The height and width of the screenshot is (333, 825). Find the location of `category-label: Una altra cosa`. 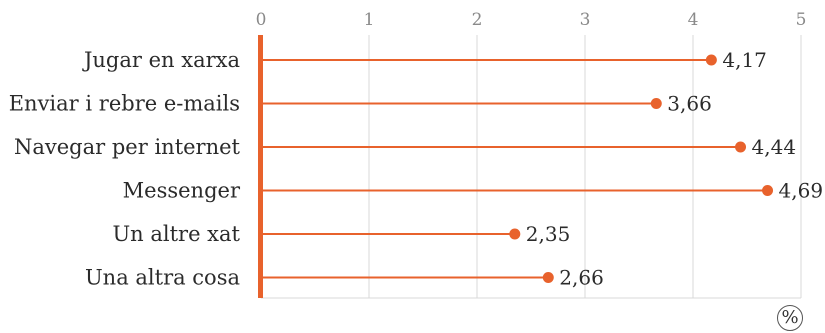

category-label: Una altra cosa is located at coordinates (162, 278).